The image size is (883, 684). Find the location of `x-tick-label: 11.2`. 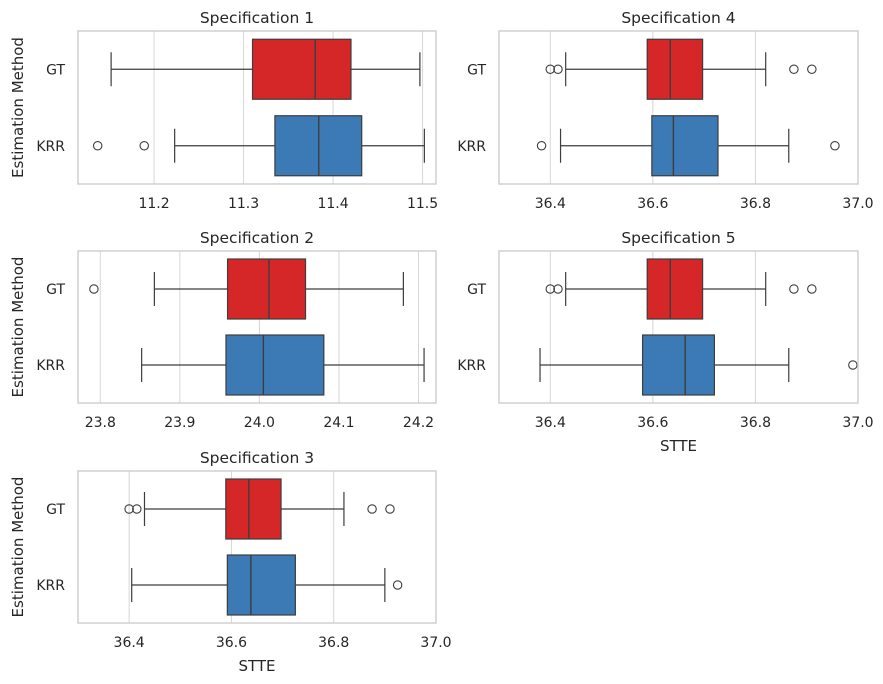

x-tick-label: 11.2 is located at coordinates (153, 204).